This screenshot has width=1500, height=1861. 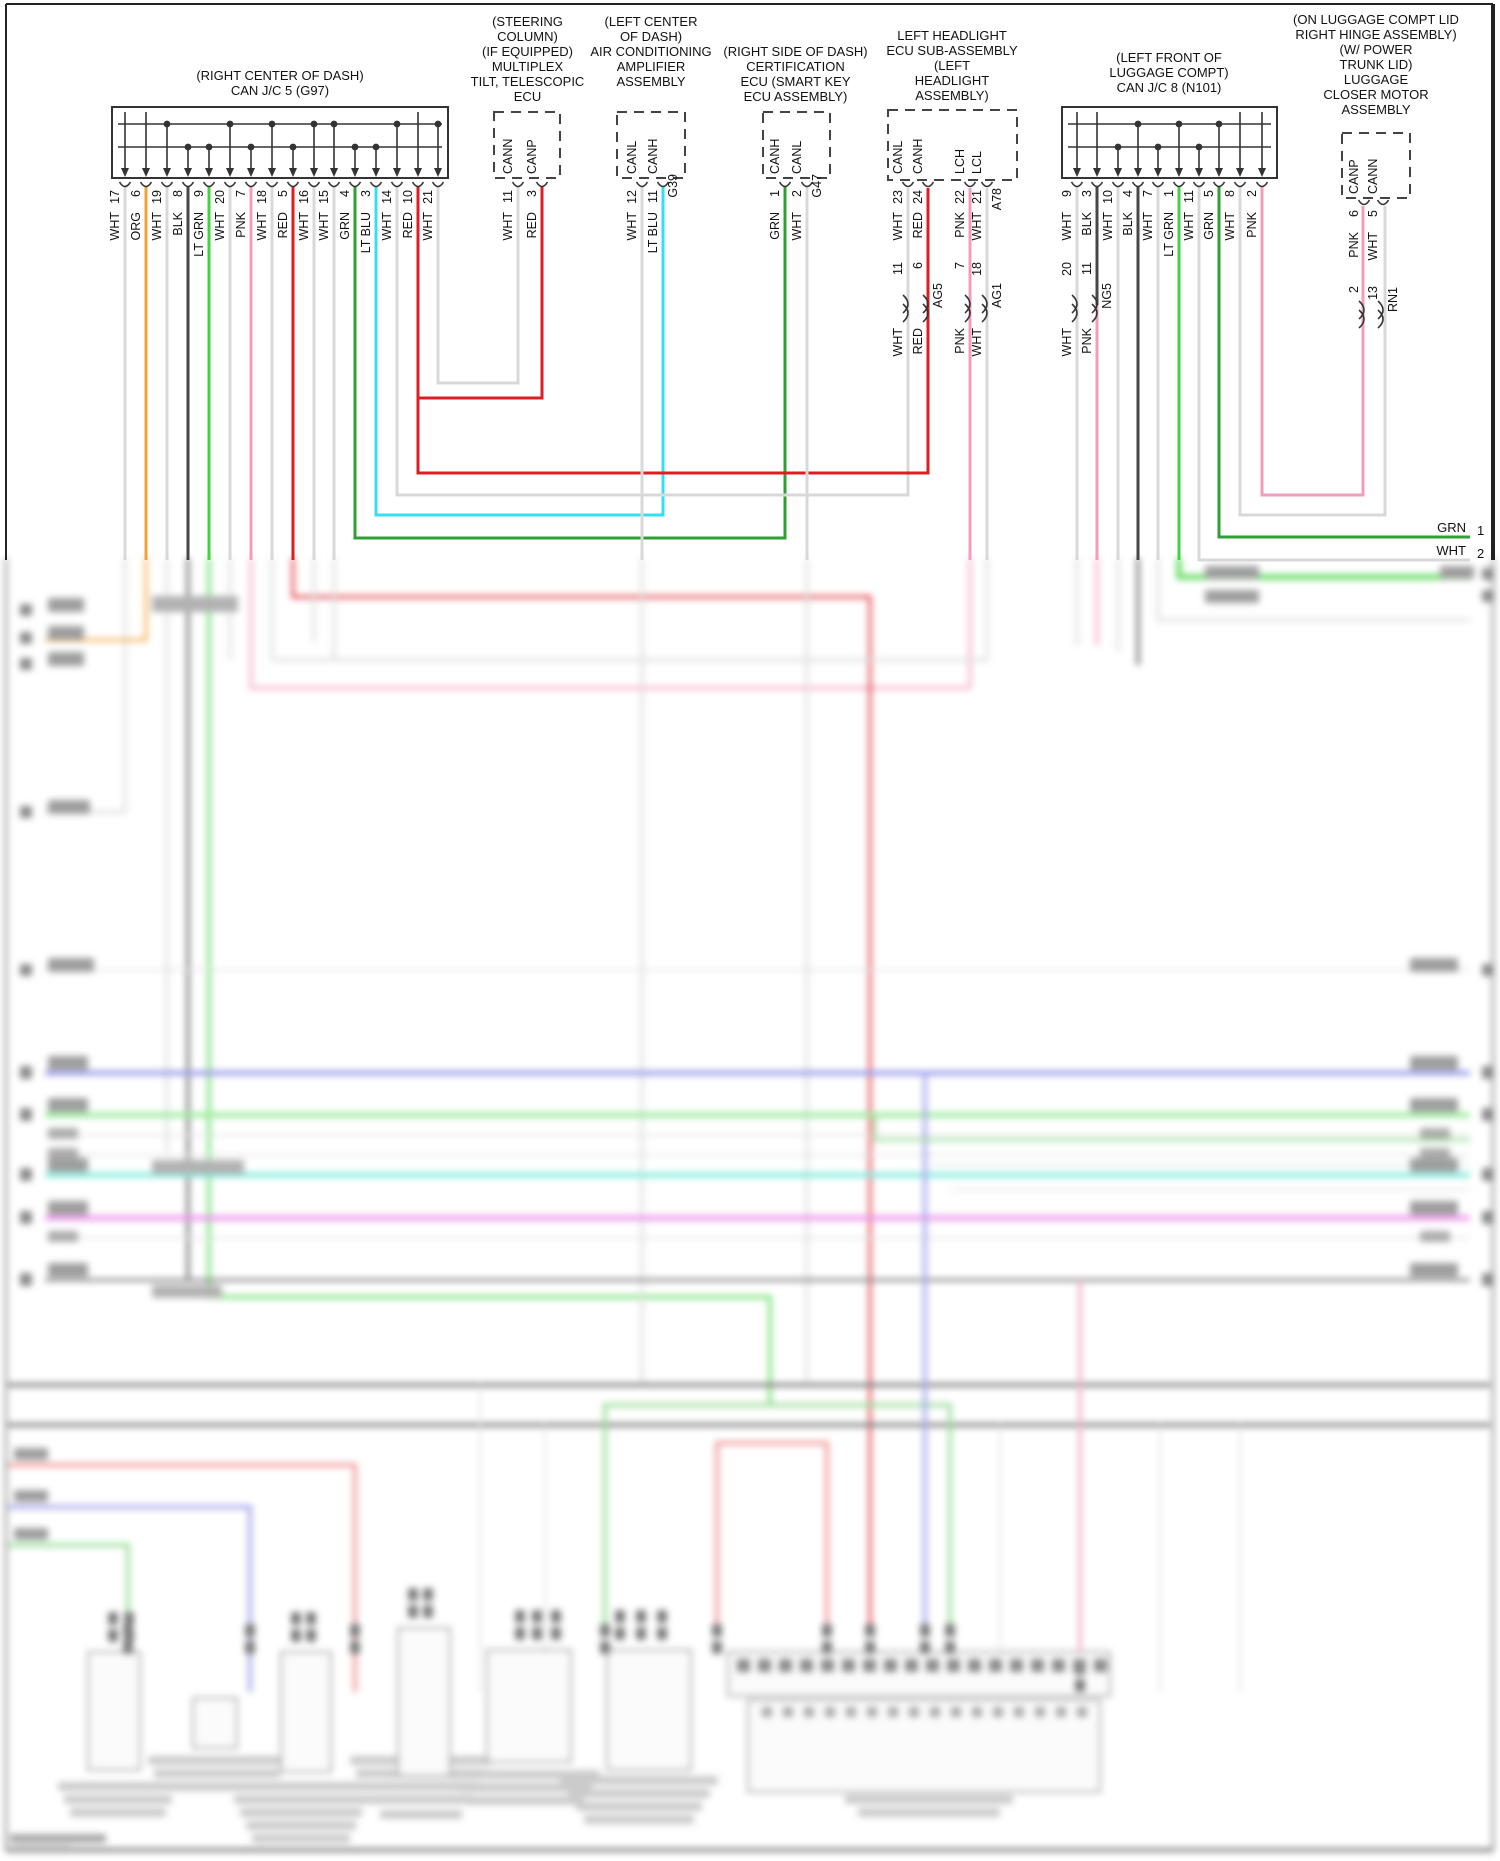 I want to click on exit-wire-number-2: 2, so click(x=1481, y=553).